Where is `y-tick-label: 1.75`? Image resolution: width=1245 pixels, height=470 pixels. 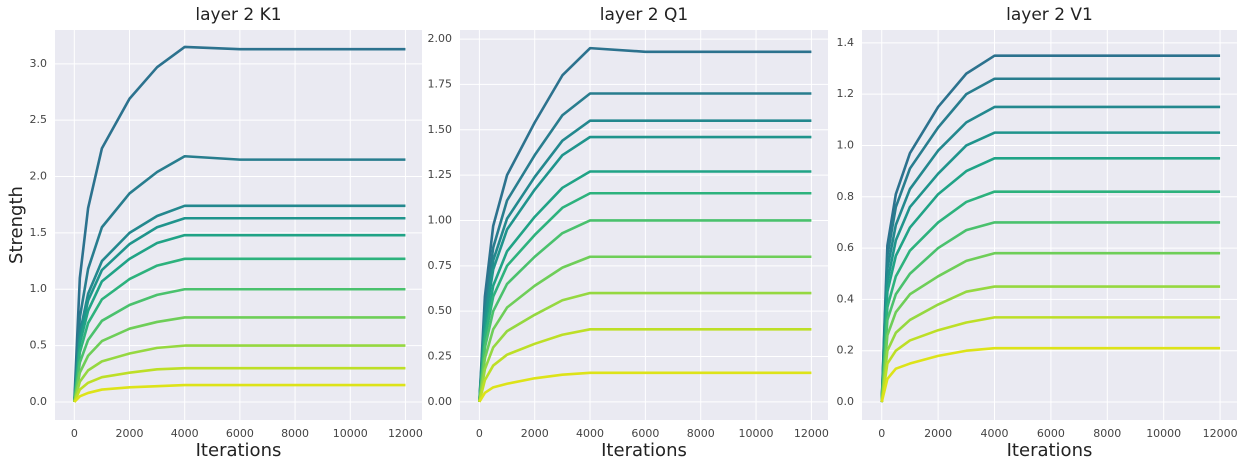 y-tick-label: 1.75 is located at coordinates (440, 83).